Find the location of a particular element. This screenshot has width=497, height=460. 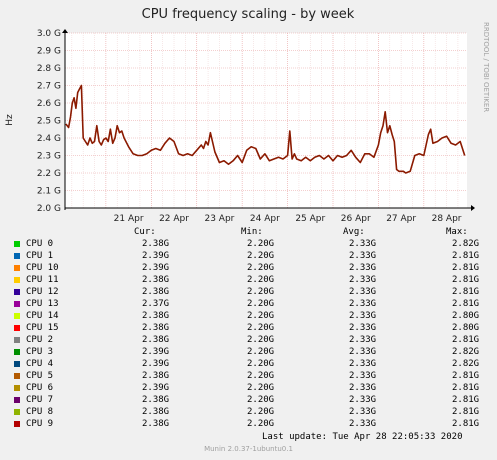

x-tick-label: 21 Apr is located at coordinates (129, 219).